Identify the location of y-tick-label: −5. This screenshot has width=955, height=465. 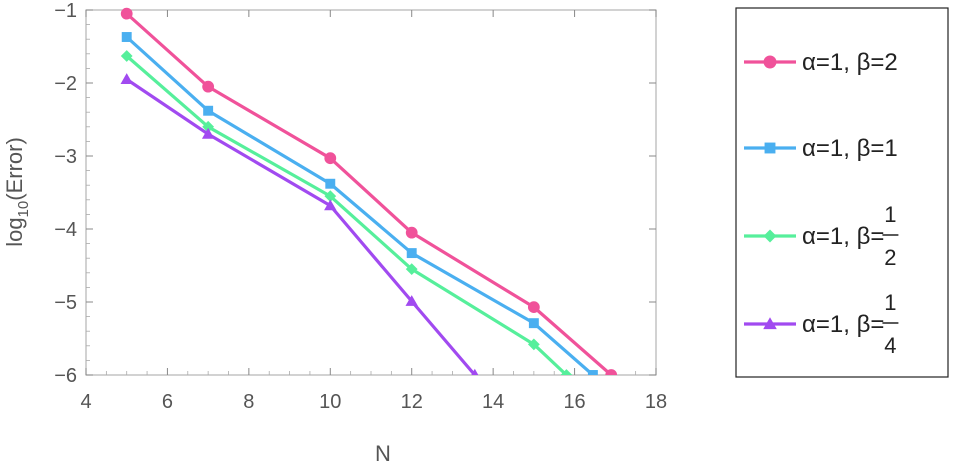
(65, 303).